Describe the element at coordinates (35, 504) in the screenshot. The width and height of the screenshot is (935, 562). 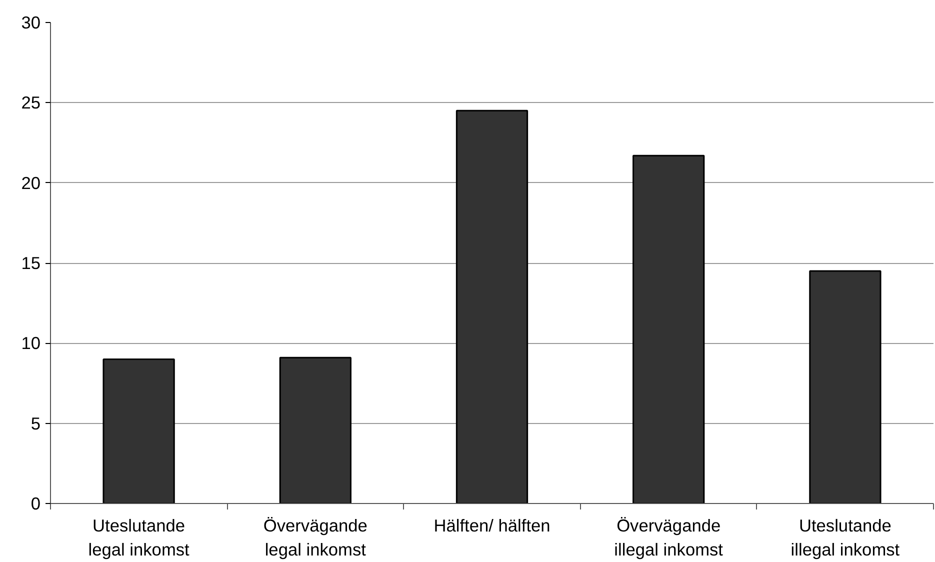
I see `y-tick-label: 0` at that location.